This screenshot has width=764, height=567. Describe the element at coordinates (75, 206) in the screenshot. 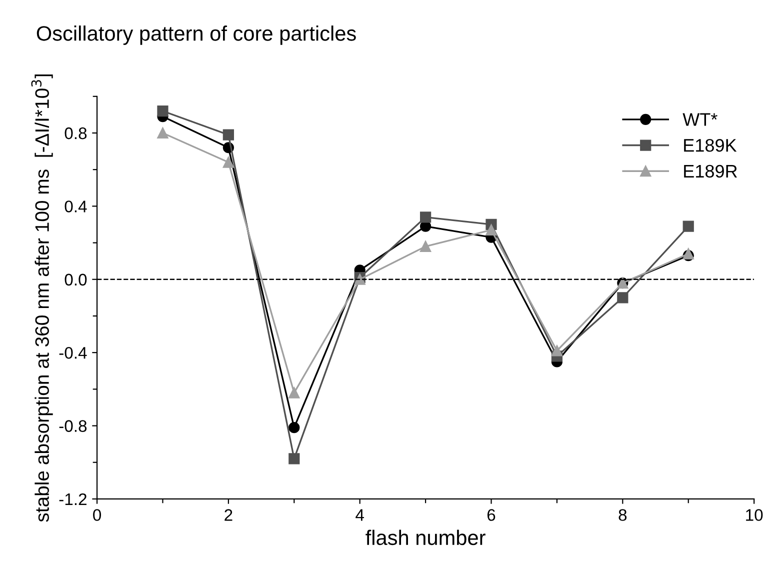

I see `y-tick-label: 0.4` at that location.